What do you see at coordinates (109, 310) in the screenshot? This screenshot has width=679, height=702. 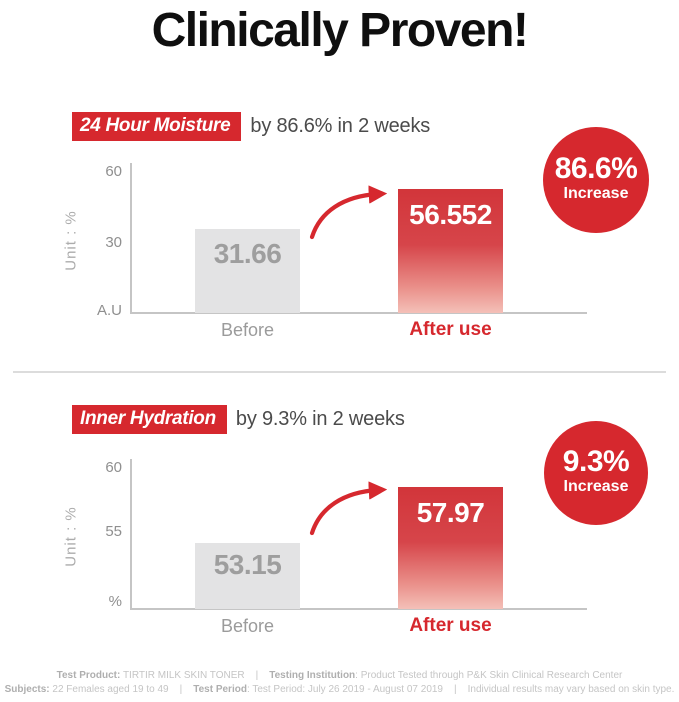 I see `y-tick-au: A.U` at bounding box center [109, 310].